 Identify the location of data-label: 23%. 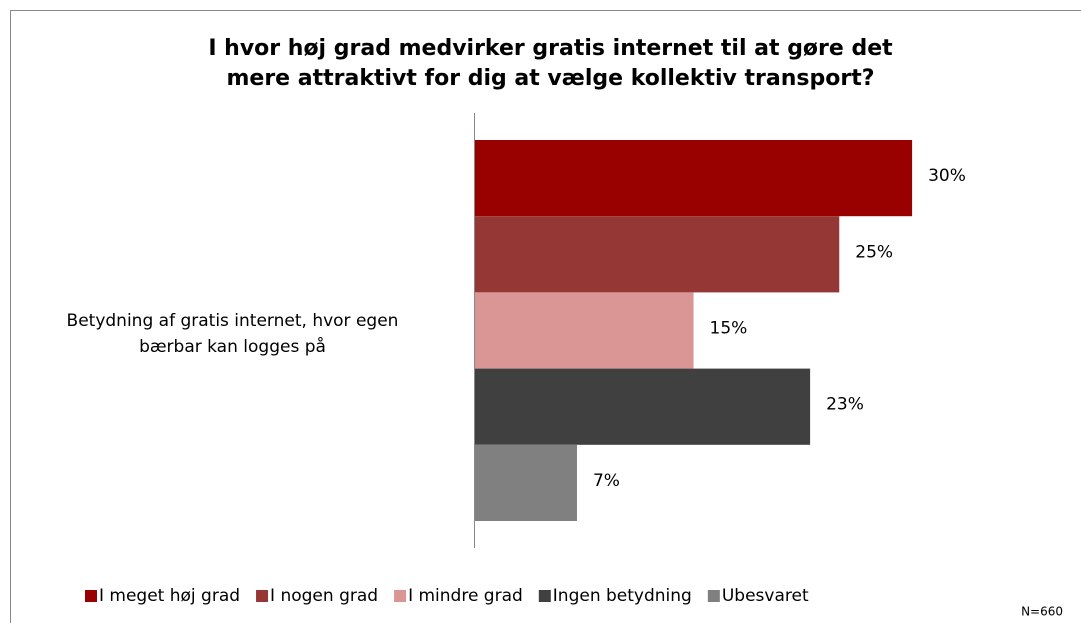
(845, 405).